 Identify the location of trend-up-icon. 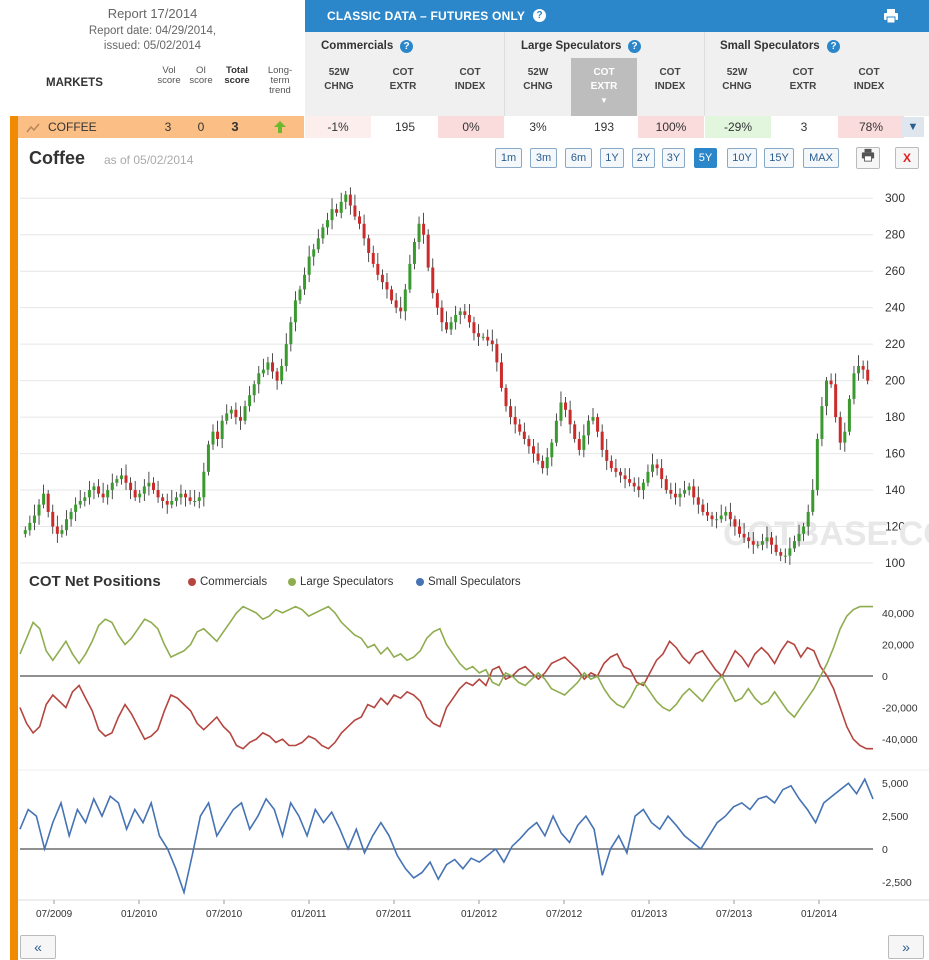
(280, 129).